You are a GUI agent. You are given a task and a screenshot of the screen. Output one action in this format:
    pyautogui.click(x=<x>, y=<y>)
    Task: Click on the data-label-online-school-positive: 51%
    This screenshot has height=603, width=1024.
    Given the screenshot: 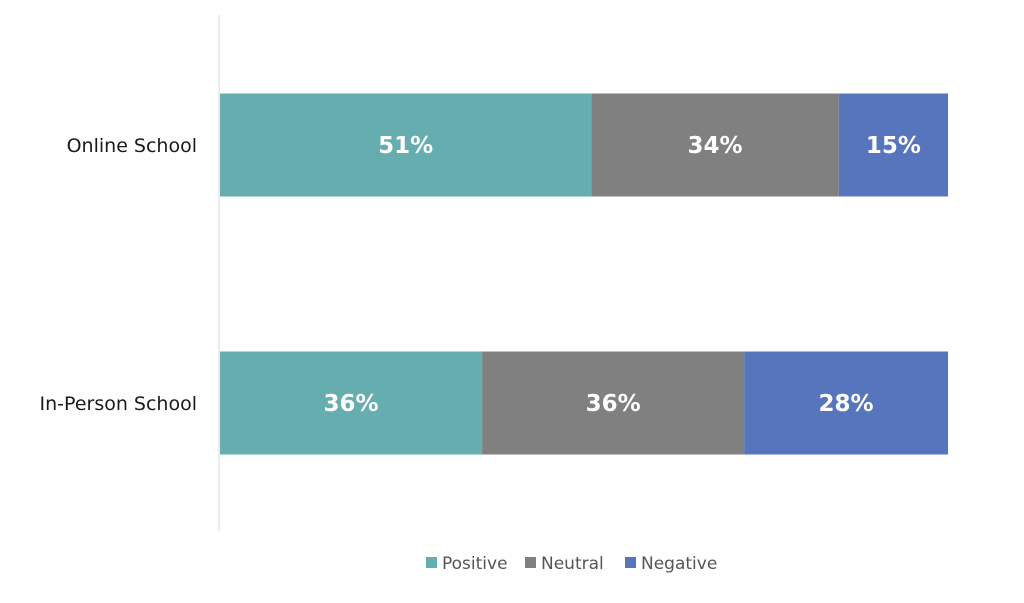 What is the action you would take?
    pyautogui.click(x=405, y=146)
    